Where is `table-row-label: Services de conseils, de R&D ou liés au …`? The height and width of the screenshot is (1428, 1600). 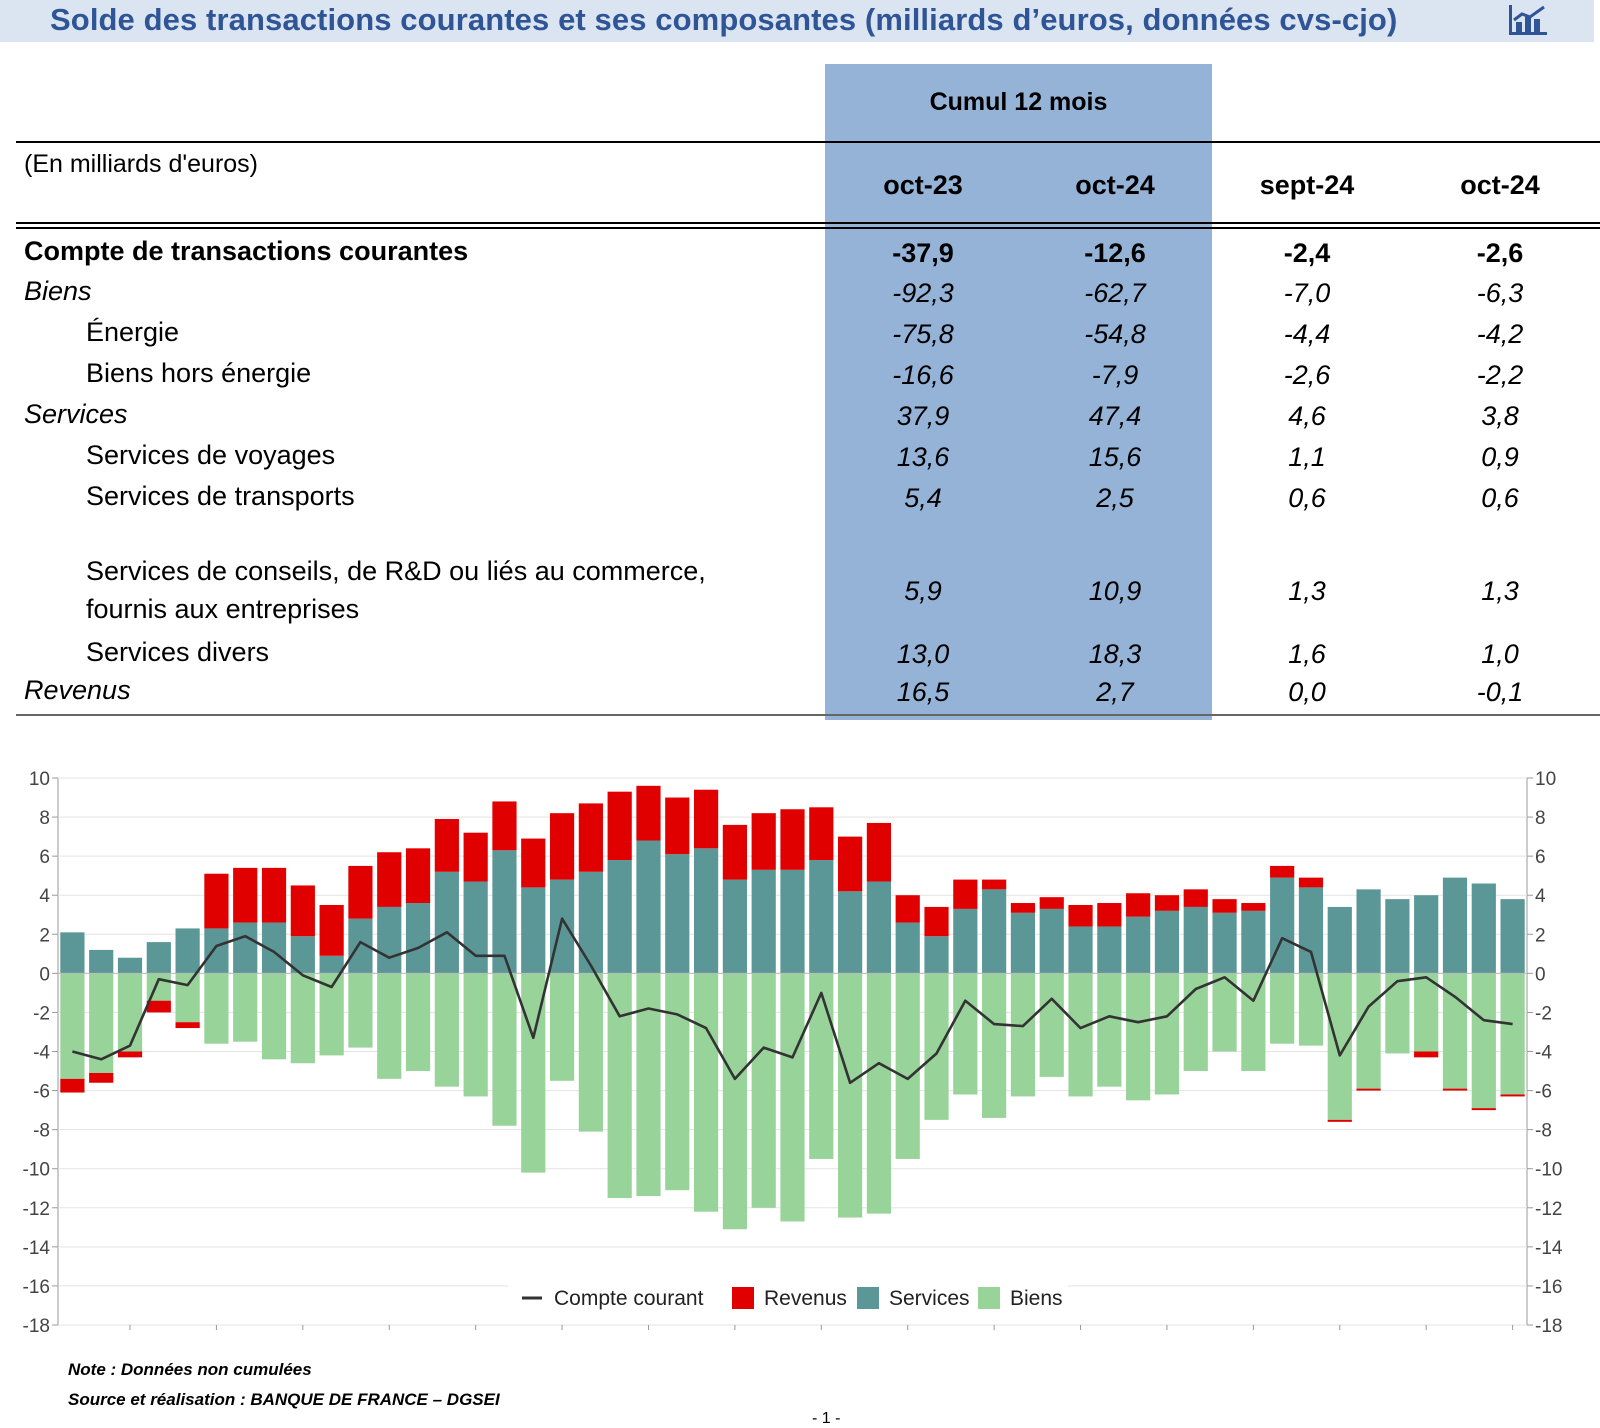
table-row-label: Services de conseils, de R&D ou liés au … is located at coordinates (396, 571).